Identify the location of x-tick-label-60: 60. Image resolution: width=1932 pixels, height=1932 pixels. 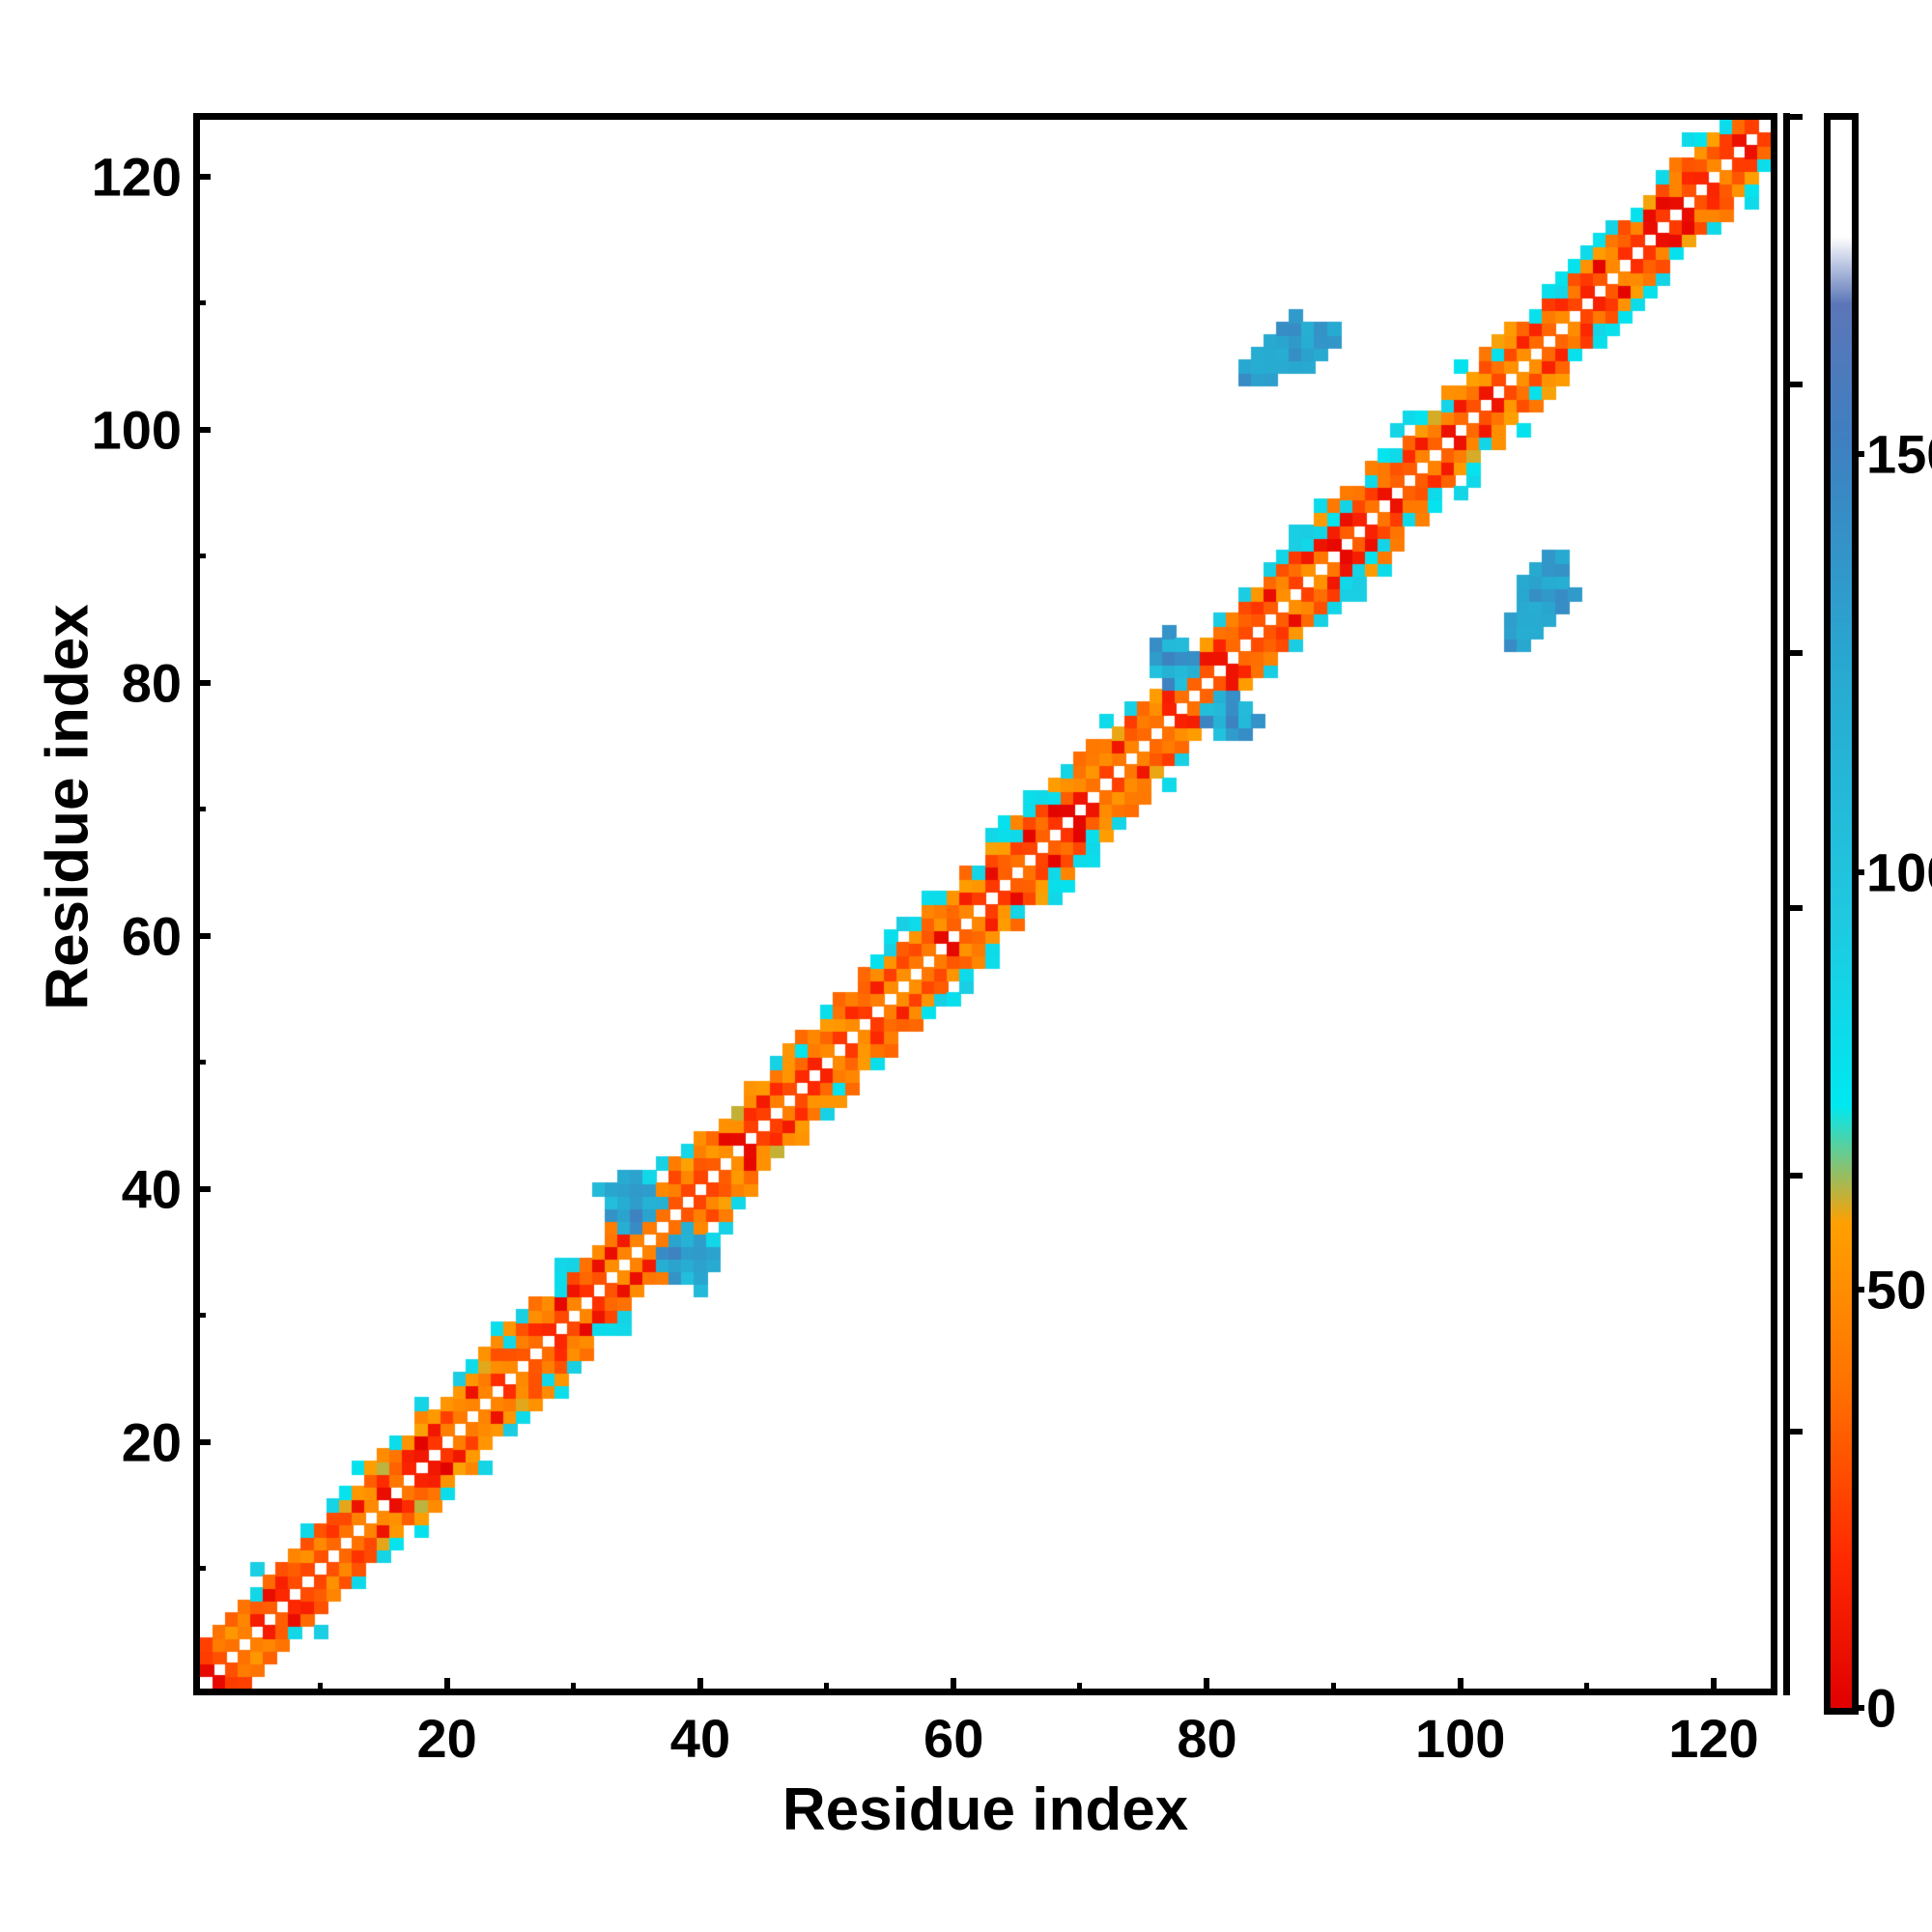
(953, 1738).